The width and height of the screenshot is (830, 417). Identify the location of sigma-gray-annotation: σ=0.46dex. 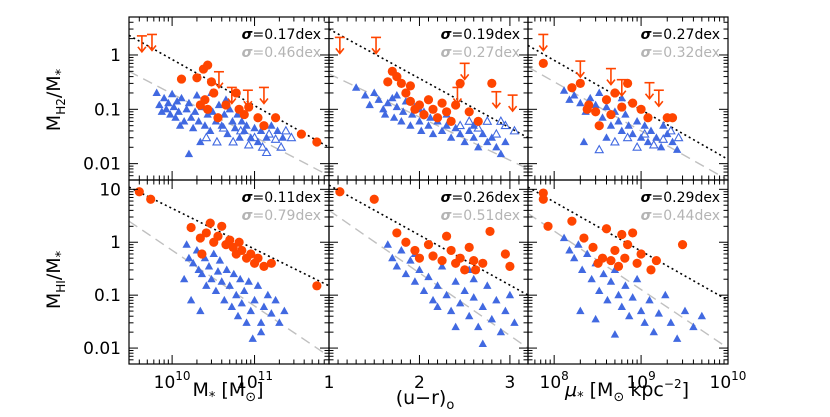
(281, 53).